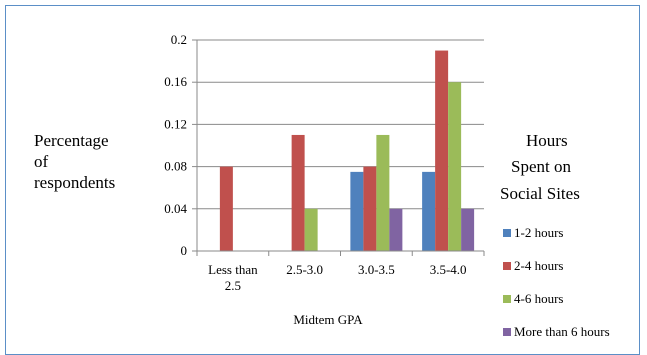 The image size is (647, 355). I want to click on x-tick-label: 3.5-4.0, so click(448, 269).